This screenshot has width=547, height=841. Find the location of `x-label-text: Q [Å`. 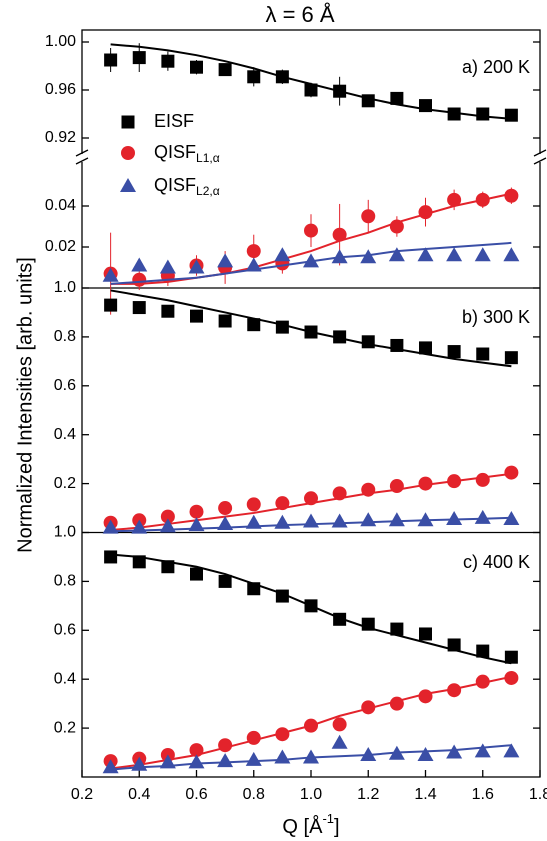

x-label-text: Q [Å is located at coordinates (302, 826).